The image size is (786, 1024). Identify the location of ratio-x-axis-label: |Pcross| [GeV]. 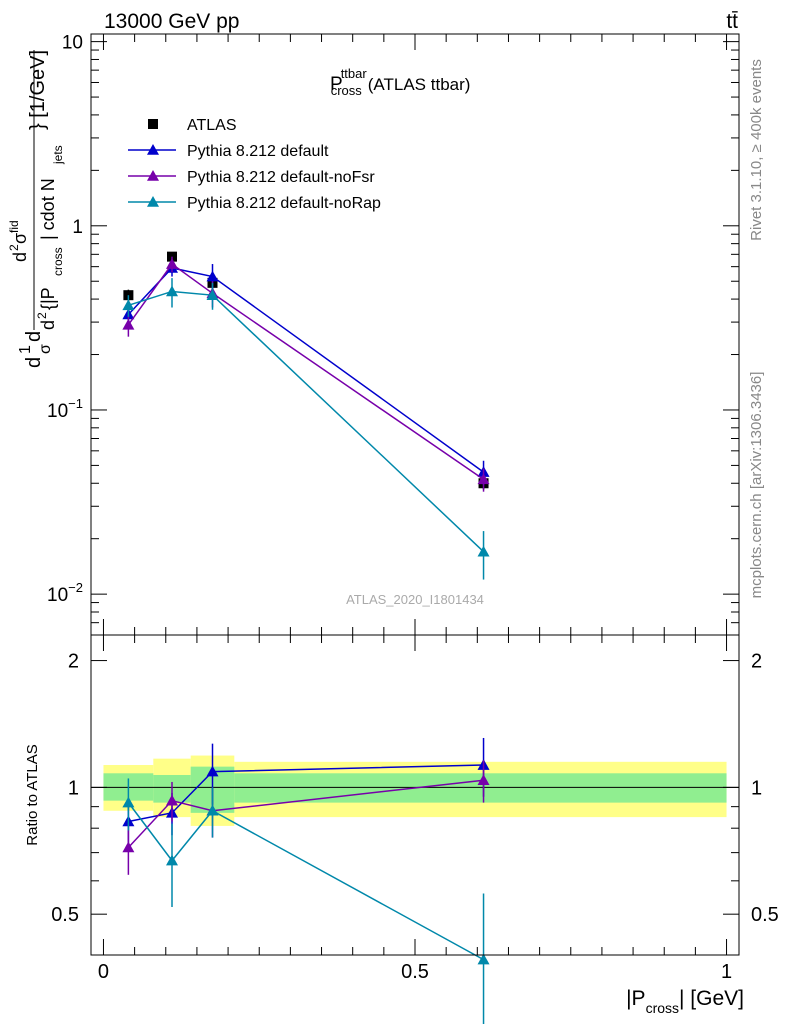
(685, 1001).